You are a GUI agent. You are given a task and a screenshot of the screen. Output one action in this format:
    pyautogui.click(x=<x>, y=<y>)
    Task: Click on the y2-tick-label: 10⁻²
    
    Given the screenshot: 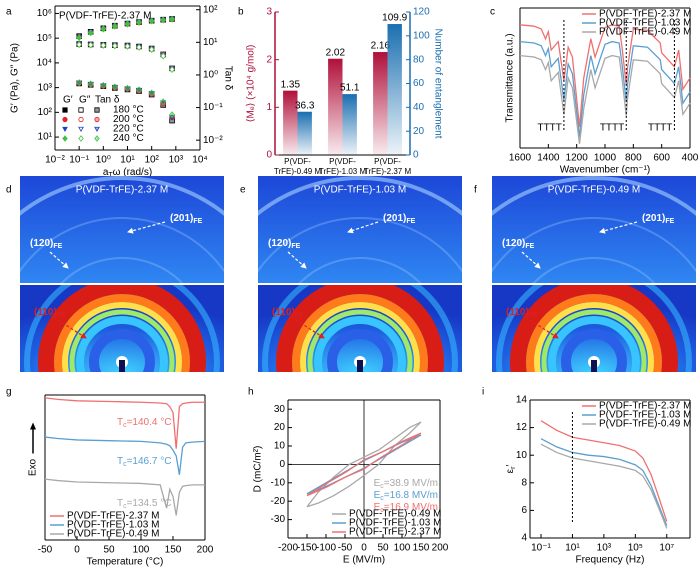 What is the action you would take?
    pyautogui.click(x=213, y=140)
    